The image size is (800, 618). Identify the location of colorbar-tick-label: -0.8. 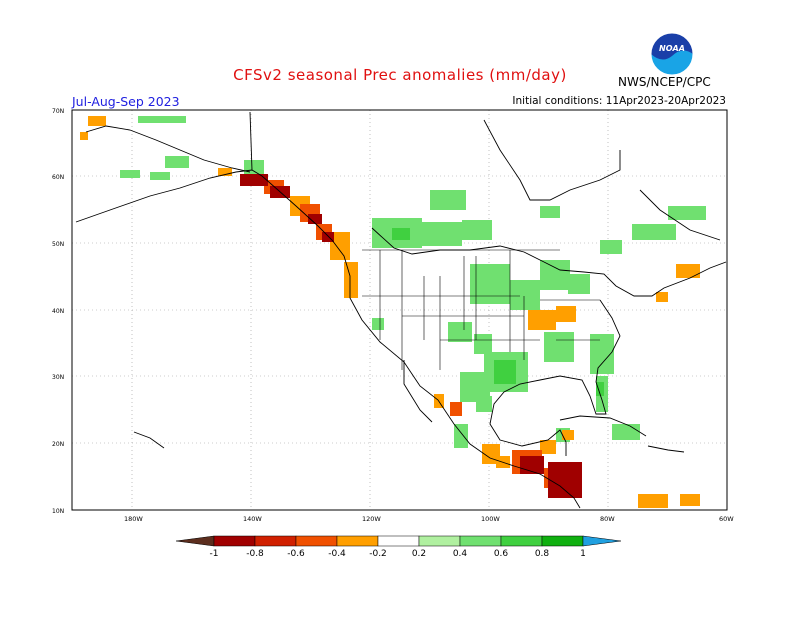
(255, 554).